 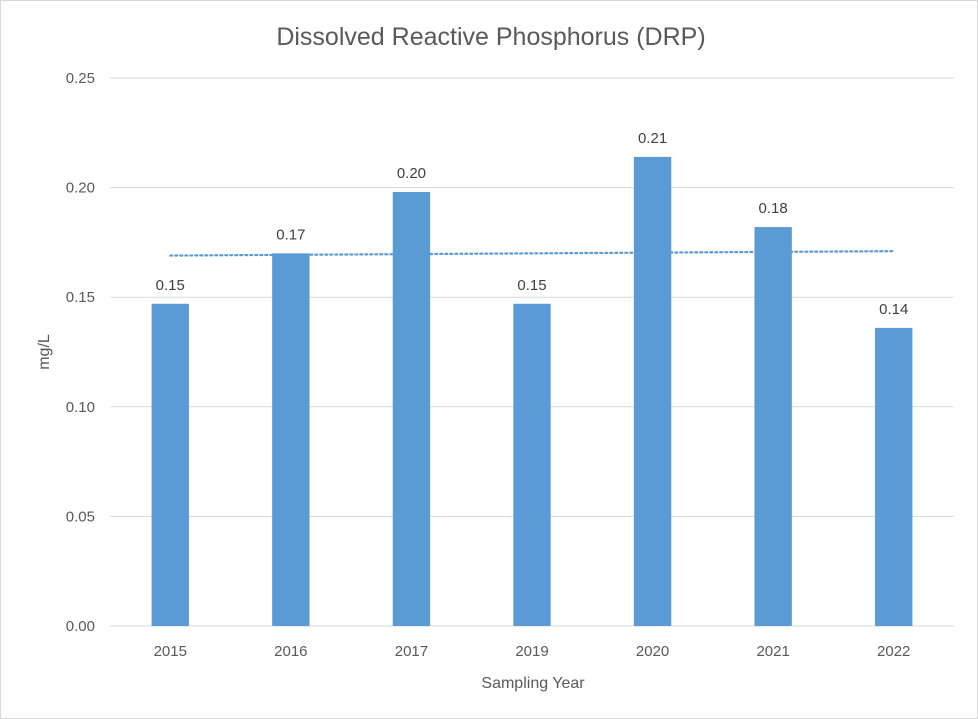 I want to click on x-tick-label-2022: 2022, so click(x=893, y=651).